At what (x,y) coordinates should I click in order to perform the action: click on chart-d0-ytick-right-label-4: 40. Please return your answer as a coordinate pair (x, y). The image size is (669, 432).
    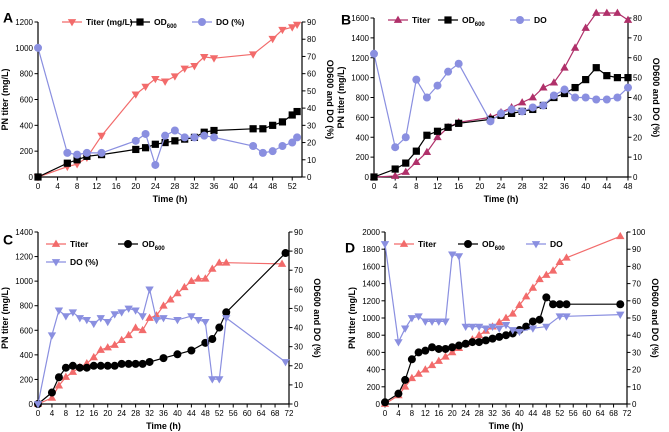
    Looking at the image, I should click on (311, 108).